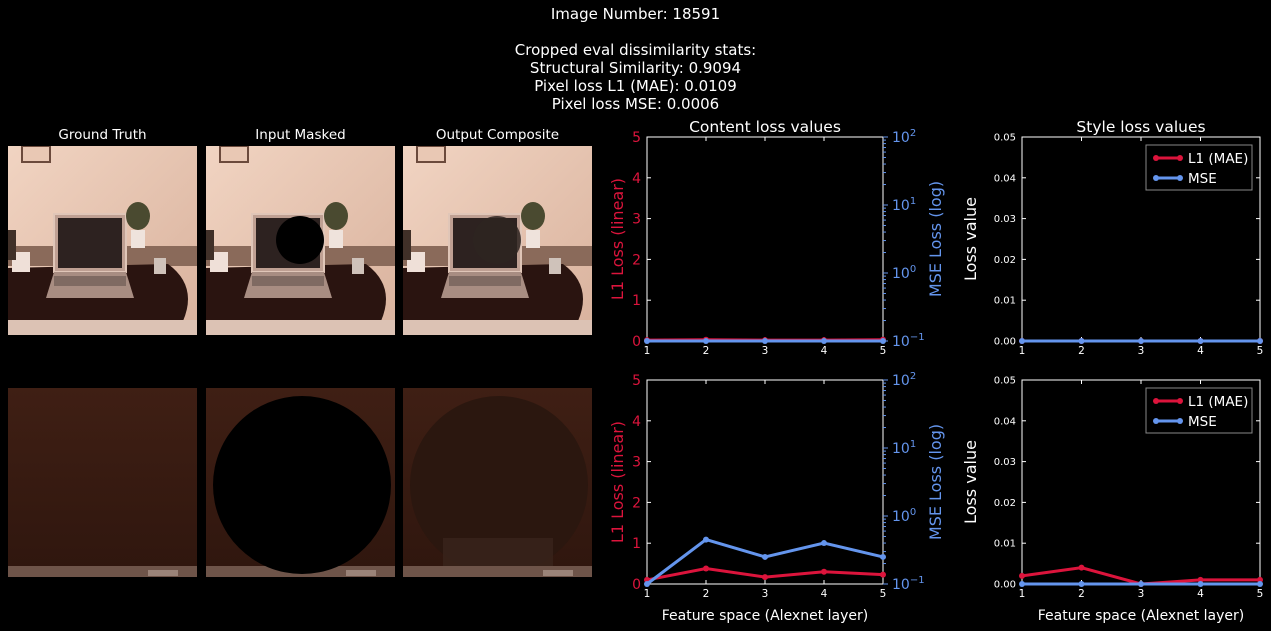  I want to click on title-output-composite: Output Composite, so click(497, 135).